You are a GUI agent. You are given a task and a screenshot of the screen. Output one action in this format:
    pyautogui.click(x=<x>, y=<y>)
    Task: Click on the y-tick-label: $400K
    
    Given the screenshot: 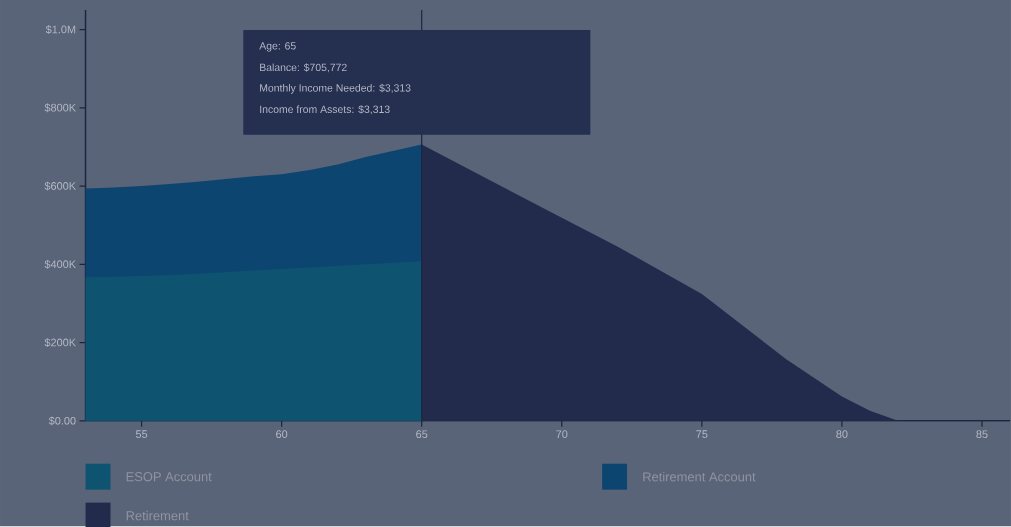 What is the action you would take?
    pyautogui.click(x=60, y=264)
    